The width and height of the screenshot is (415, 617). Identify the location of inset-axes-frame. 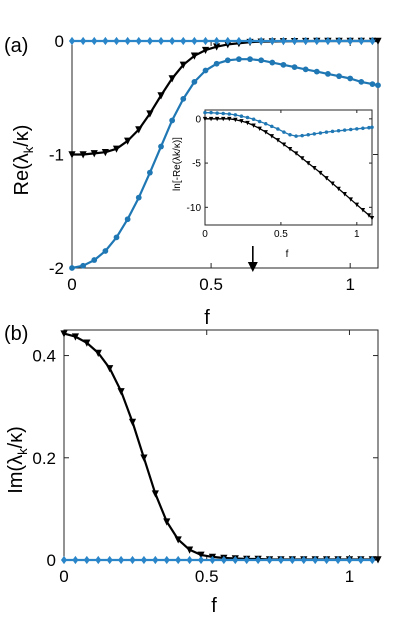
(288, 167).